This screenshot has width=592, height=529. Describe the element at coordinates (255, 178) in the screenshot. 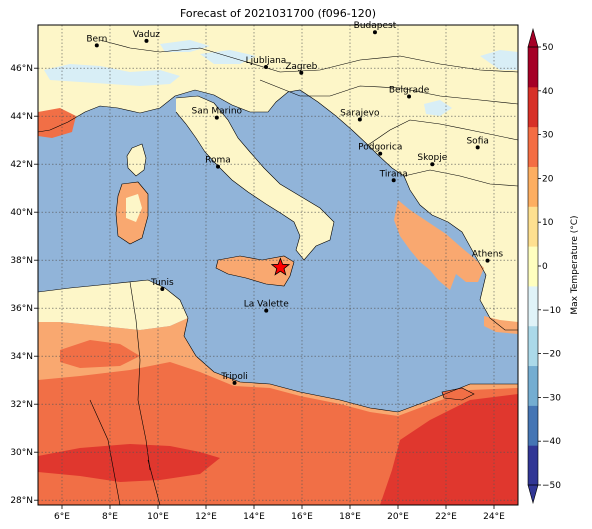

I see `land-italy` at that location.